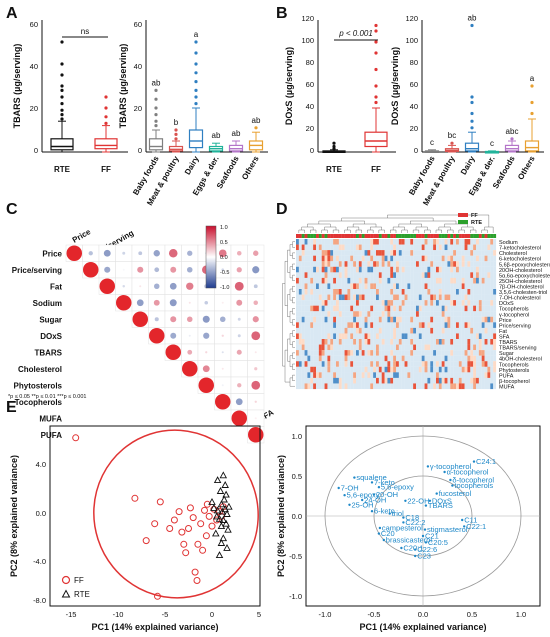 The width and height of the screenshot is (550, 637). Describe the element at coordinates (295, 556) in the screenshot. I see `e2-ytick-neg0-5: -0.5` at that location.